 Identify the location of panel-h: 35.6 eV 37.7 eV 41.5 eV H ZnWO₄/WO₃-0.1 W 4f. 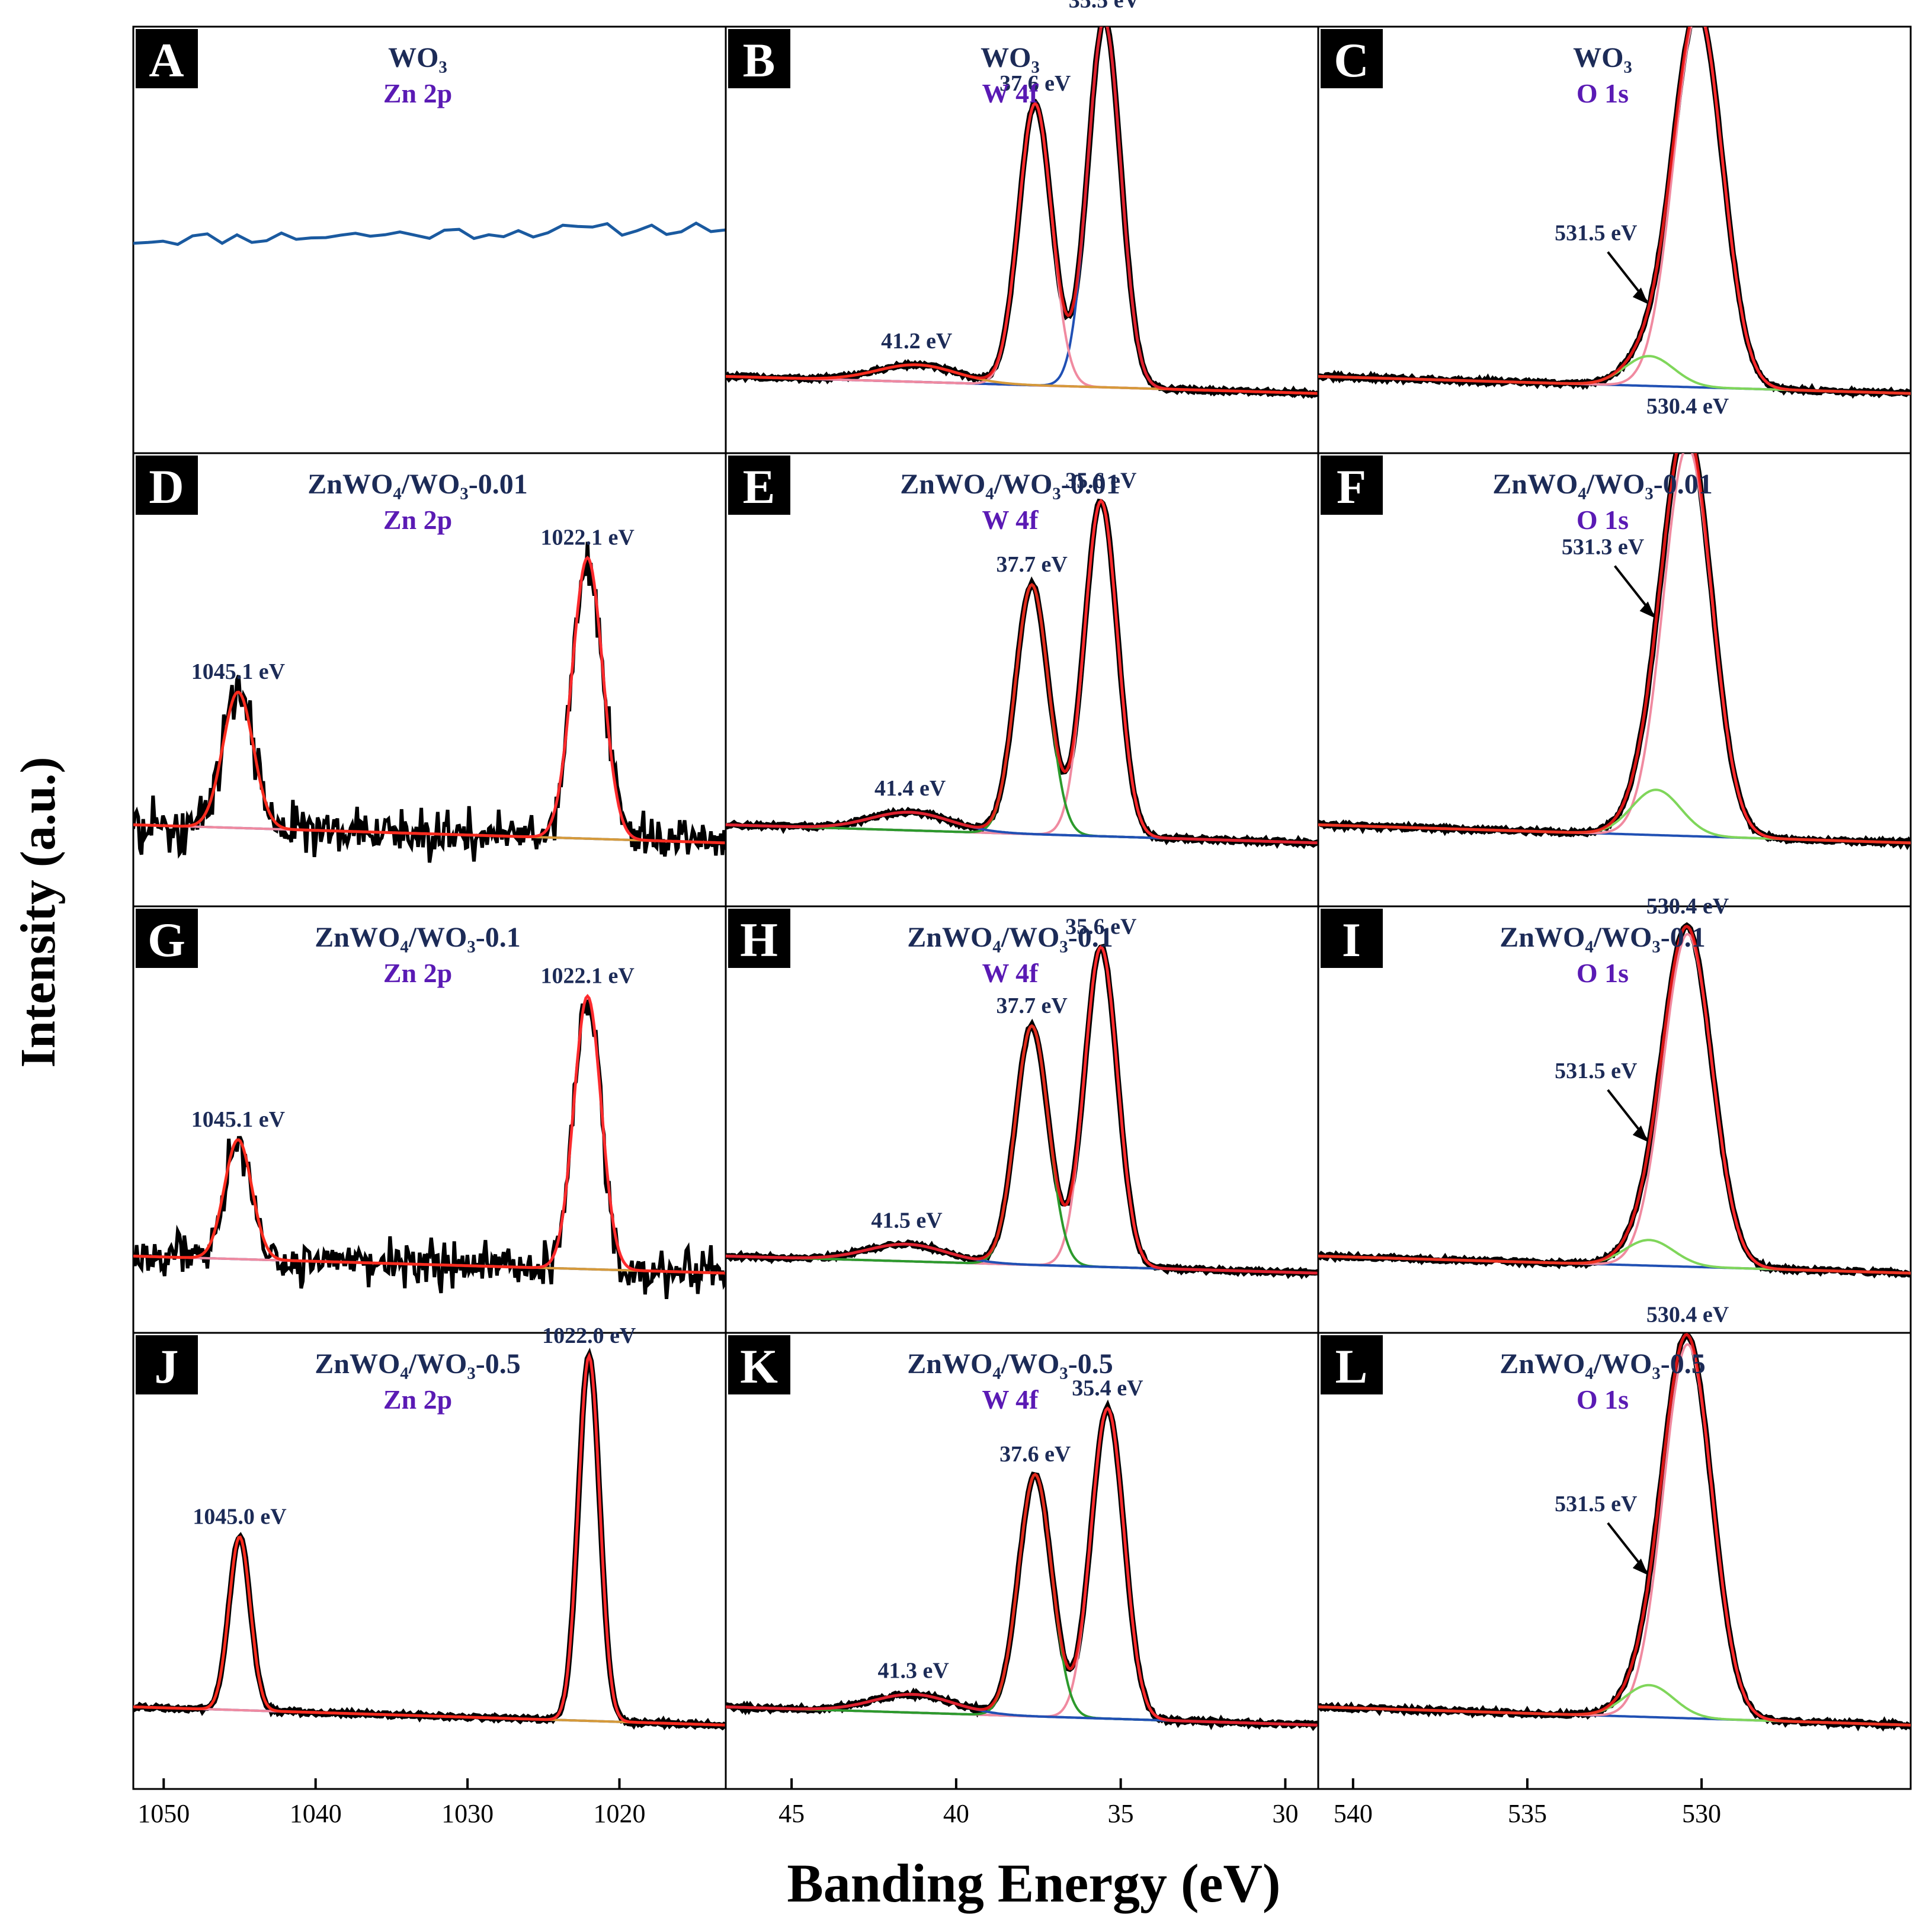
(1022, 1119).